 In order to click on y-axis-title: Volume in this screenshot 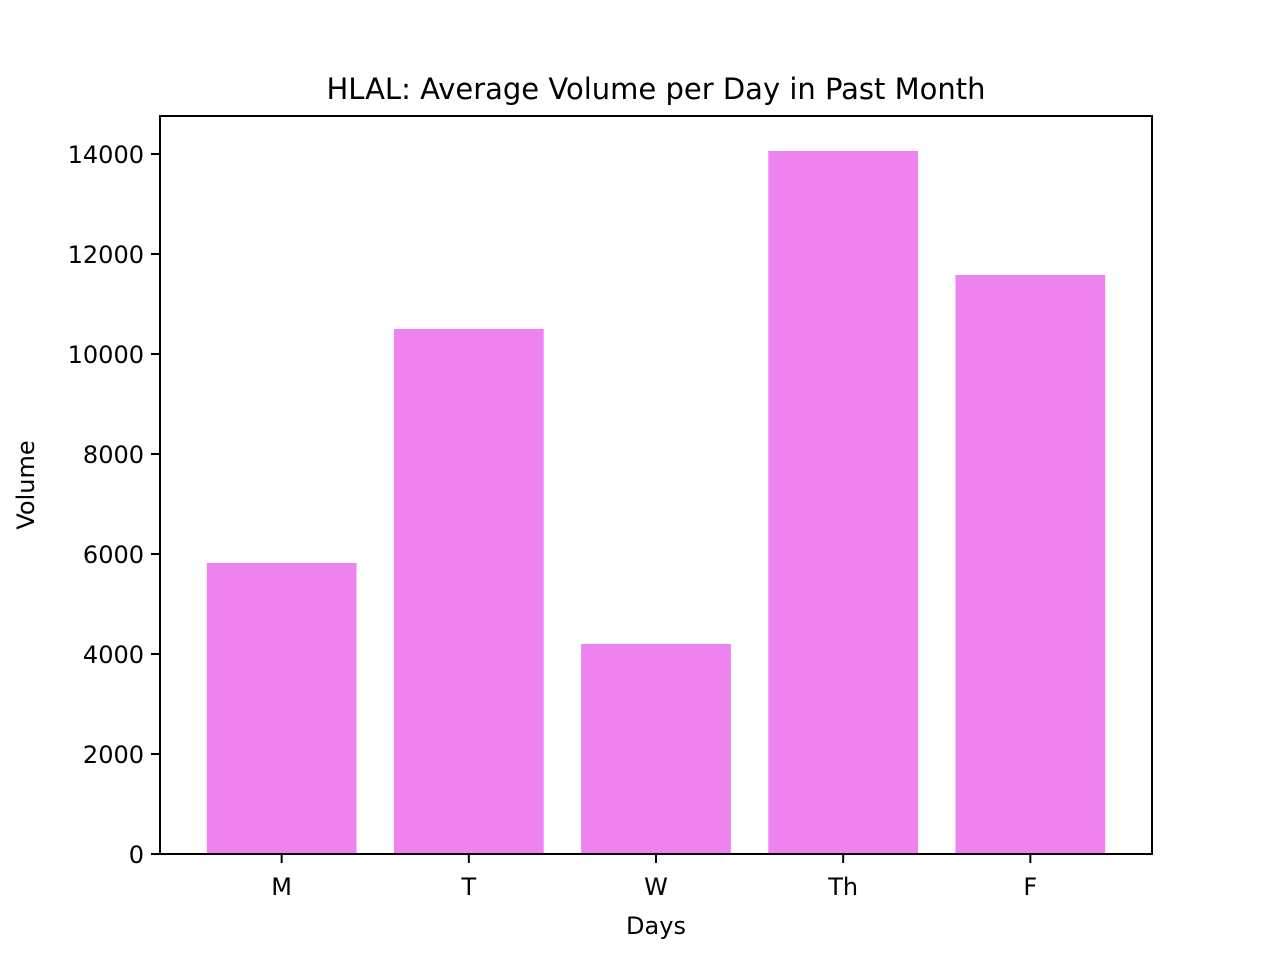, I will do `click(26, 484)`.